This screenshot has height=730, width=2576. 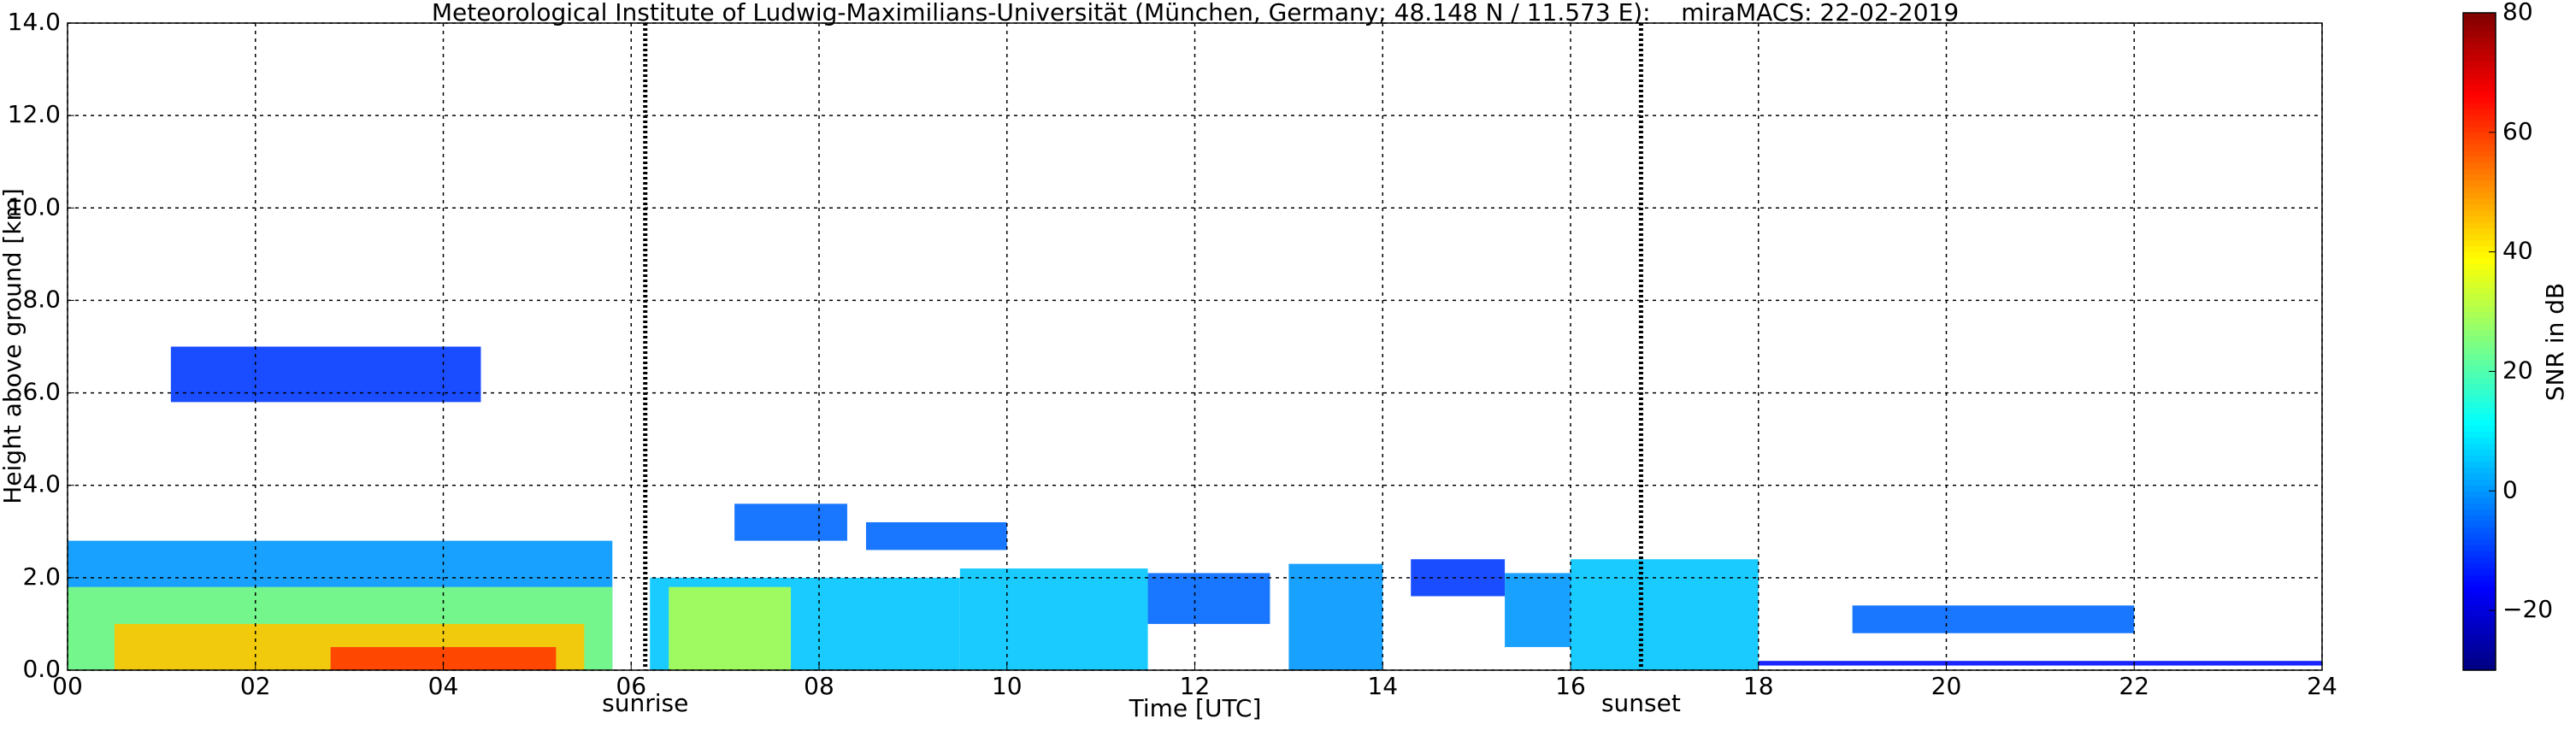 What do you see at coordinates (1641, 703) in the screenshot?
I see `event-label: sunset` at bounding box center [1641, 703].